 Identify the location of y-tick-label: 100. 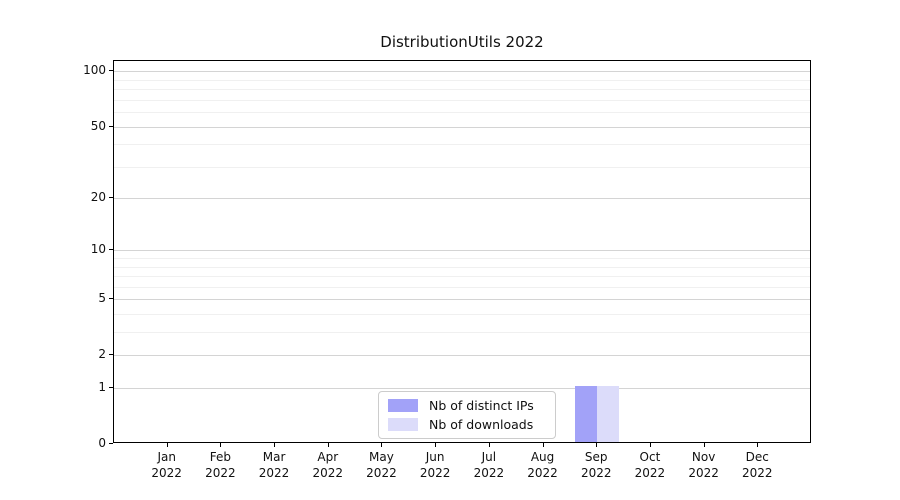
(94, 70).